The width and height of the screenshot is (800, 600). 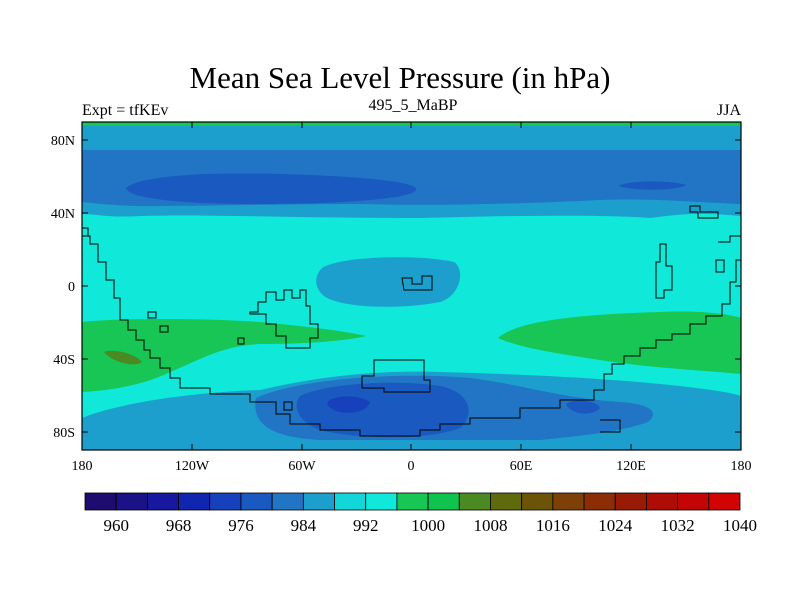 What do you see at coordinates (553, 525) in the screenshot?
I see `colorbar-label: 1016` at bounding box center [553, 525].